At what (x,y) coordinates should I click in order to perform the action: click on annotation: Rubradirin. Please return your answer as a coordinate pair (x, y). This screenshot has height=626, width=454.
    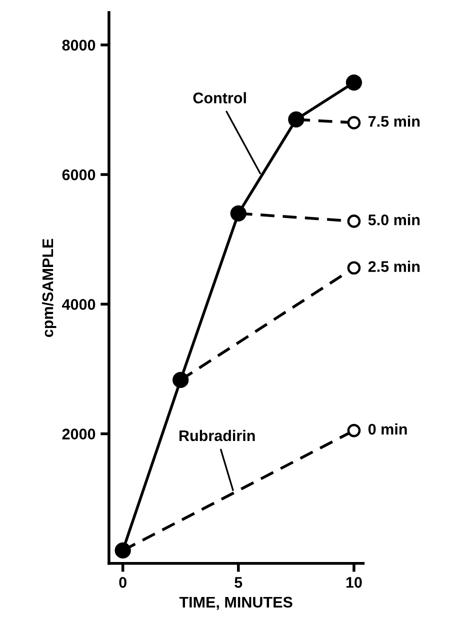
    Looking at the image, I should click on (217, 436).